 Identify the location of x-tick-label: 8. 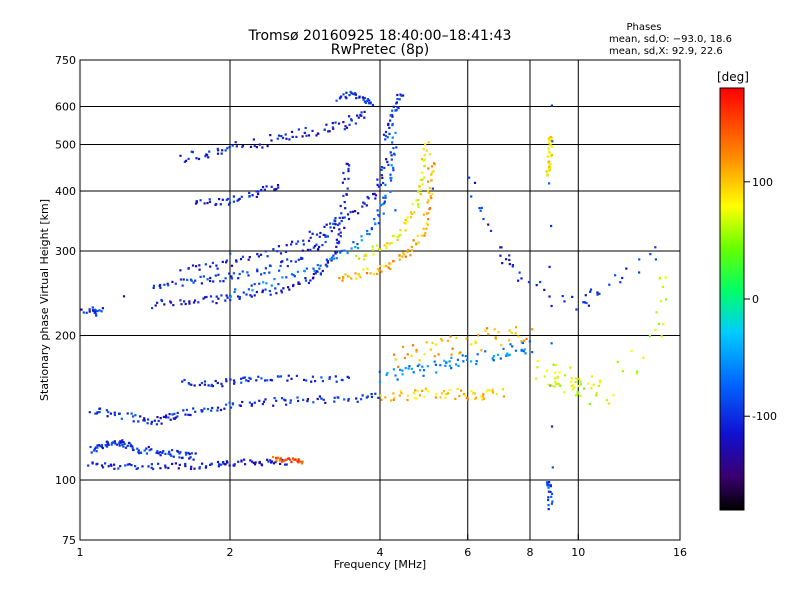
(530, 552).